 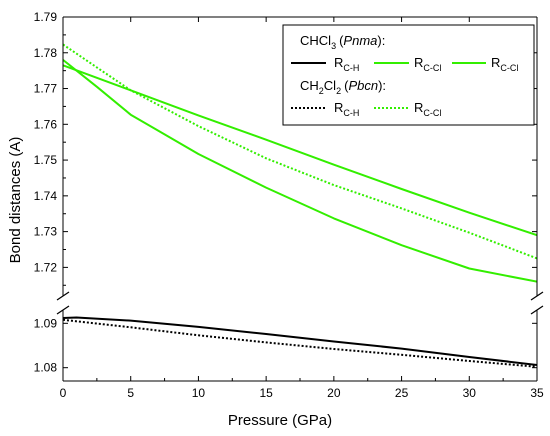 What do you see at coordinates (46, 89) in the screenshot?
I see `y-tick-label: 1.77` at bounding box center [46, 89].